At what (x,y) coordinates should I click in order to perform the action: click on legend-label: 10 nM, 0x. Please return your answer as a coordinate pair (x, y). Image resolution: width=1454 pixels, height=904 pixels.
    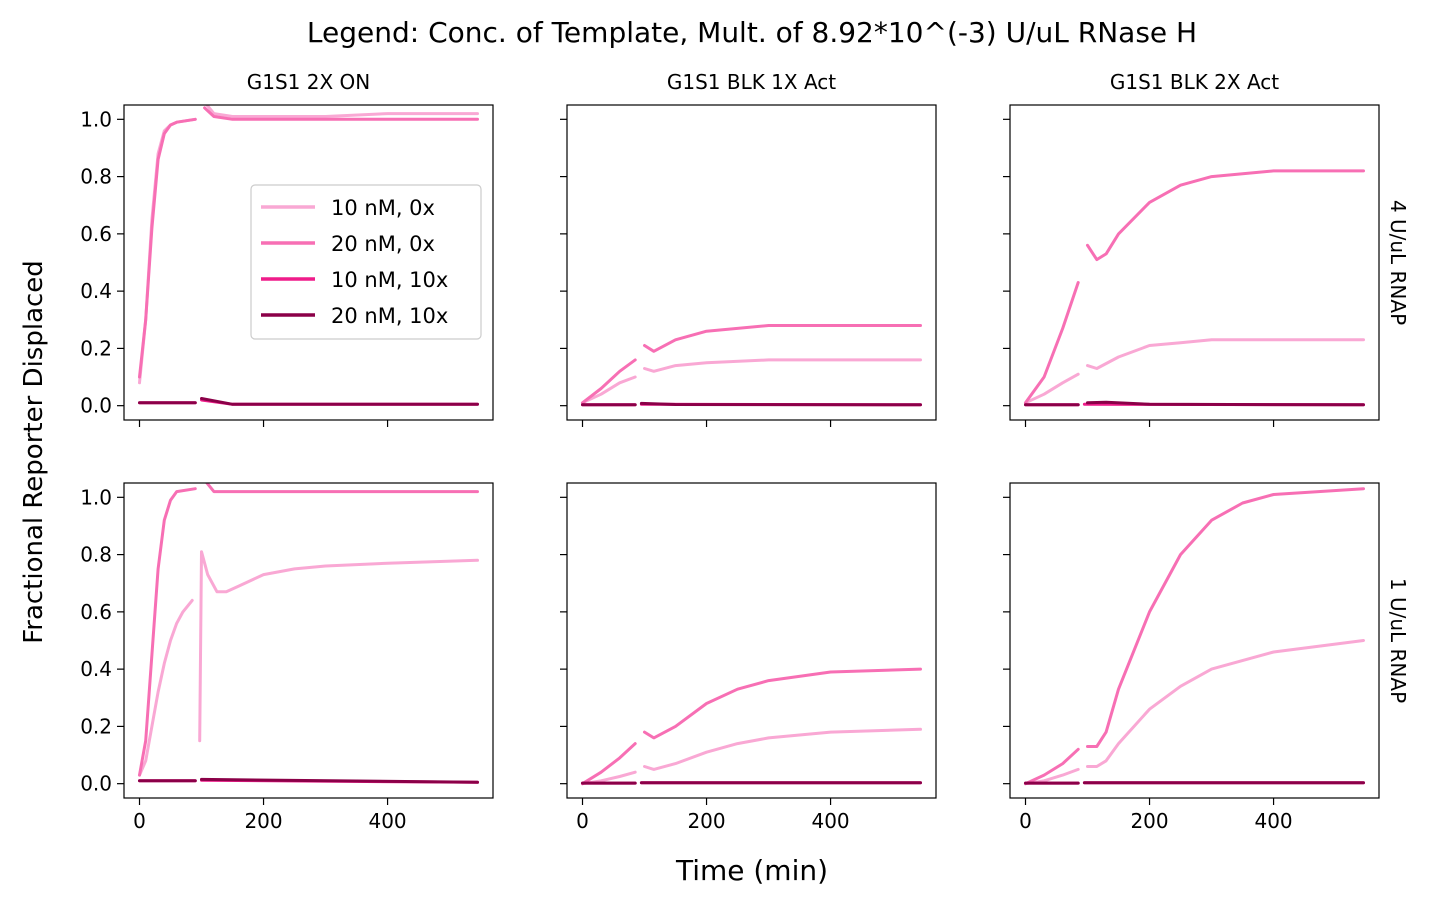
    Looking at the image, I should click on (383, 208).